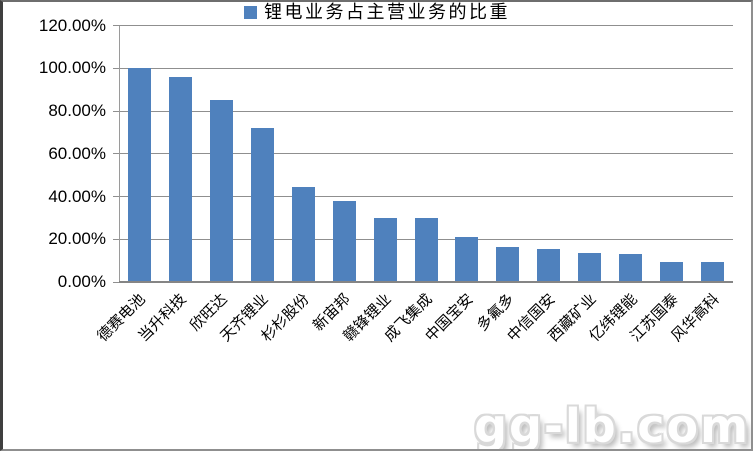  I want to click on legend-marker-icon, so click(250, 12).